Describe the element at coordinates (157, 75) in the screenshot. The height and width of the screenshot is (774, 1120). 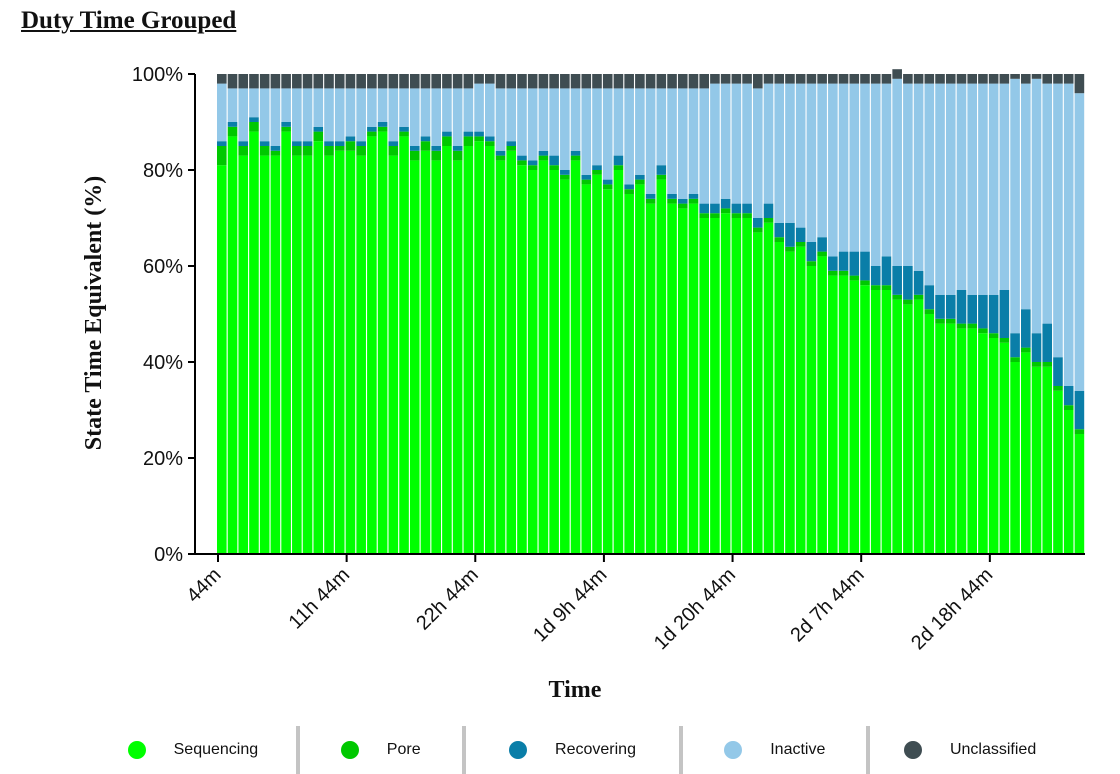
I see `y-tick-label: 100%` at that location.